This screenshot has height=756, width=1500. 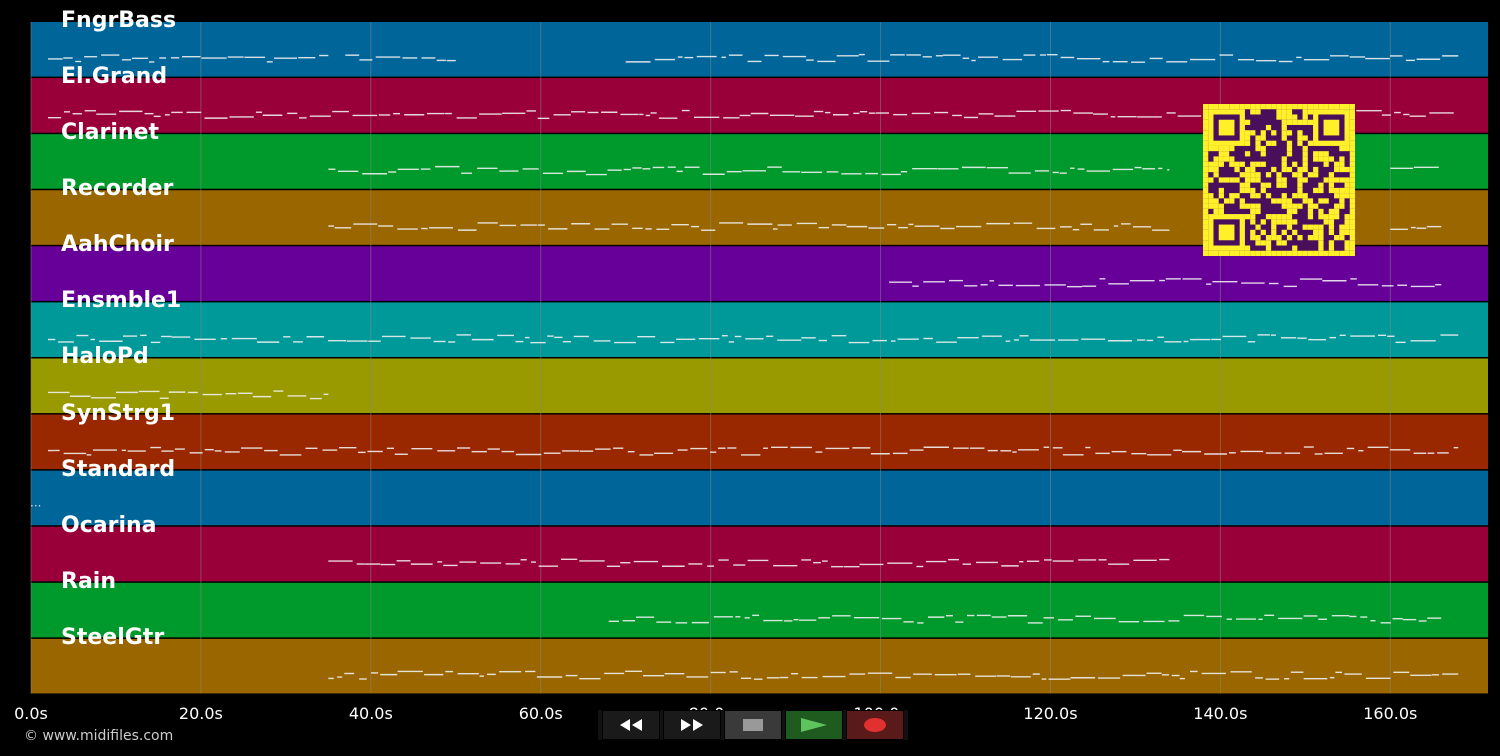 I want to click on copyright-text: © www.midifiles.com, so click(x=99, y=736).